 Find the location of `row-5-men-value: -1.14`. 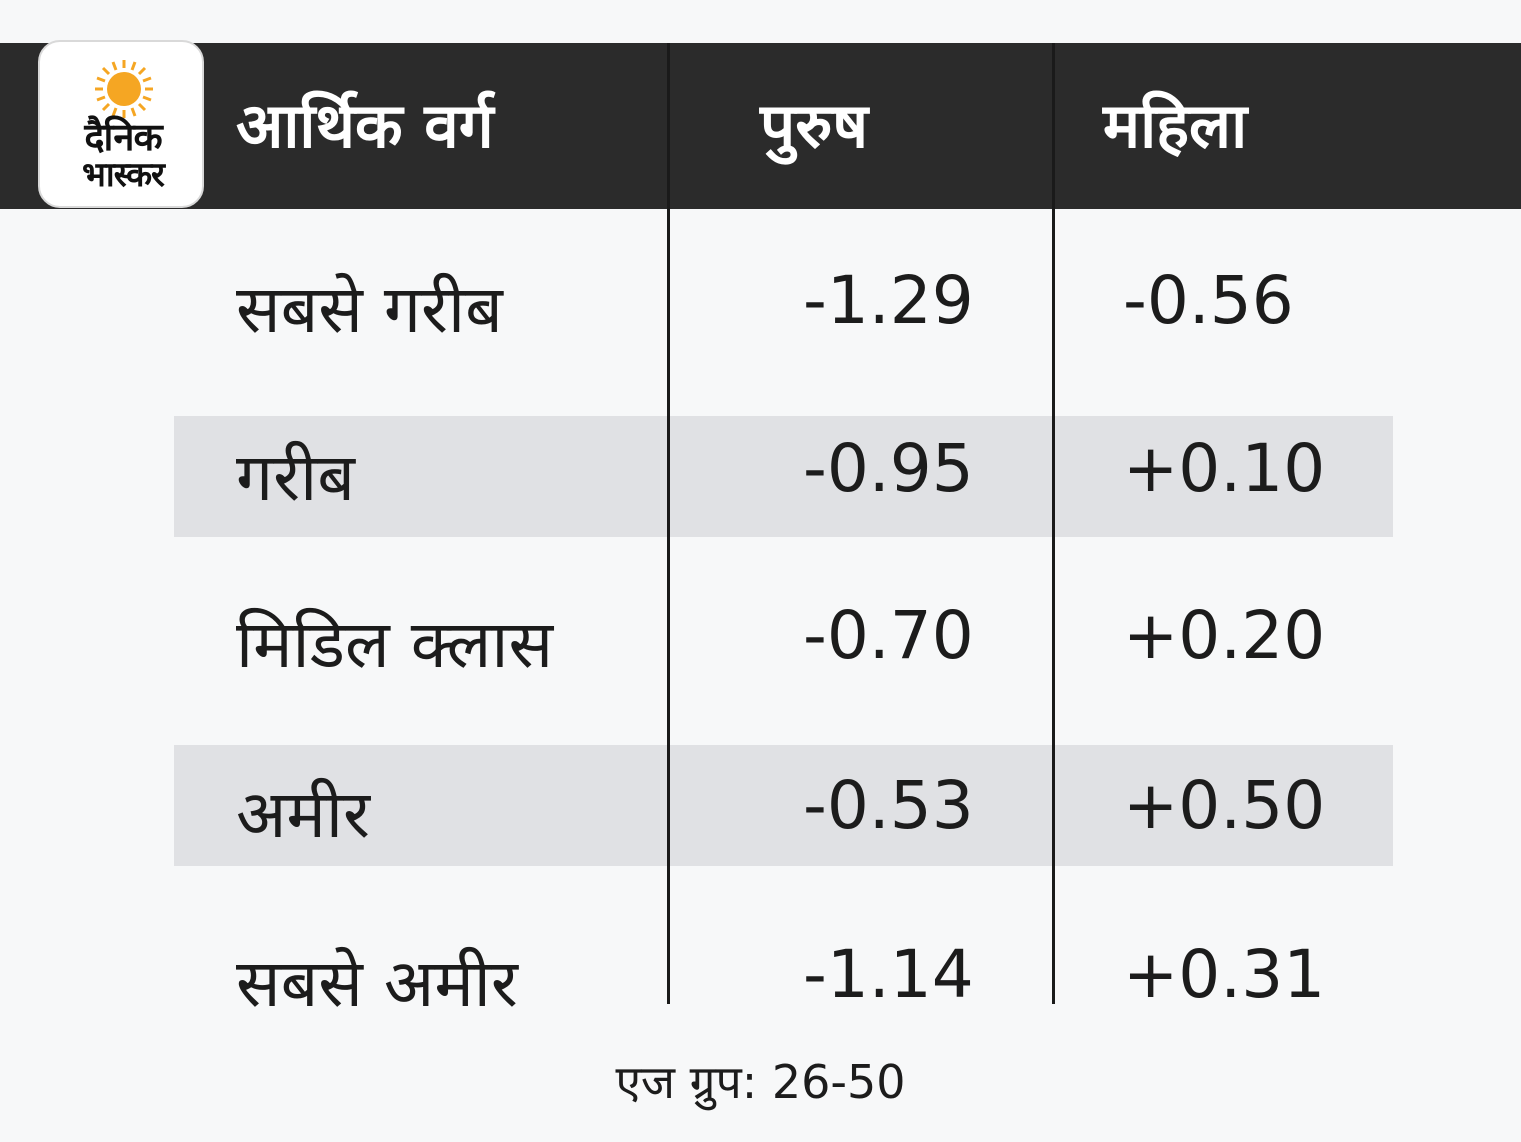

row-5-men-value: -1.14 is located at coordinates (888, 974).